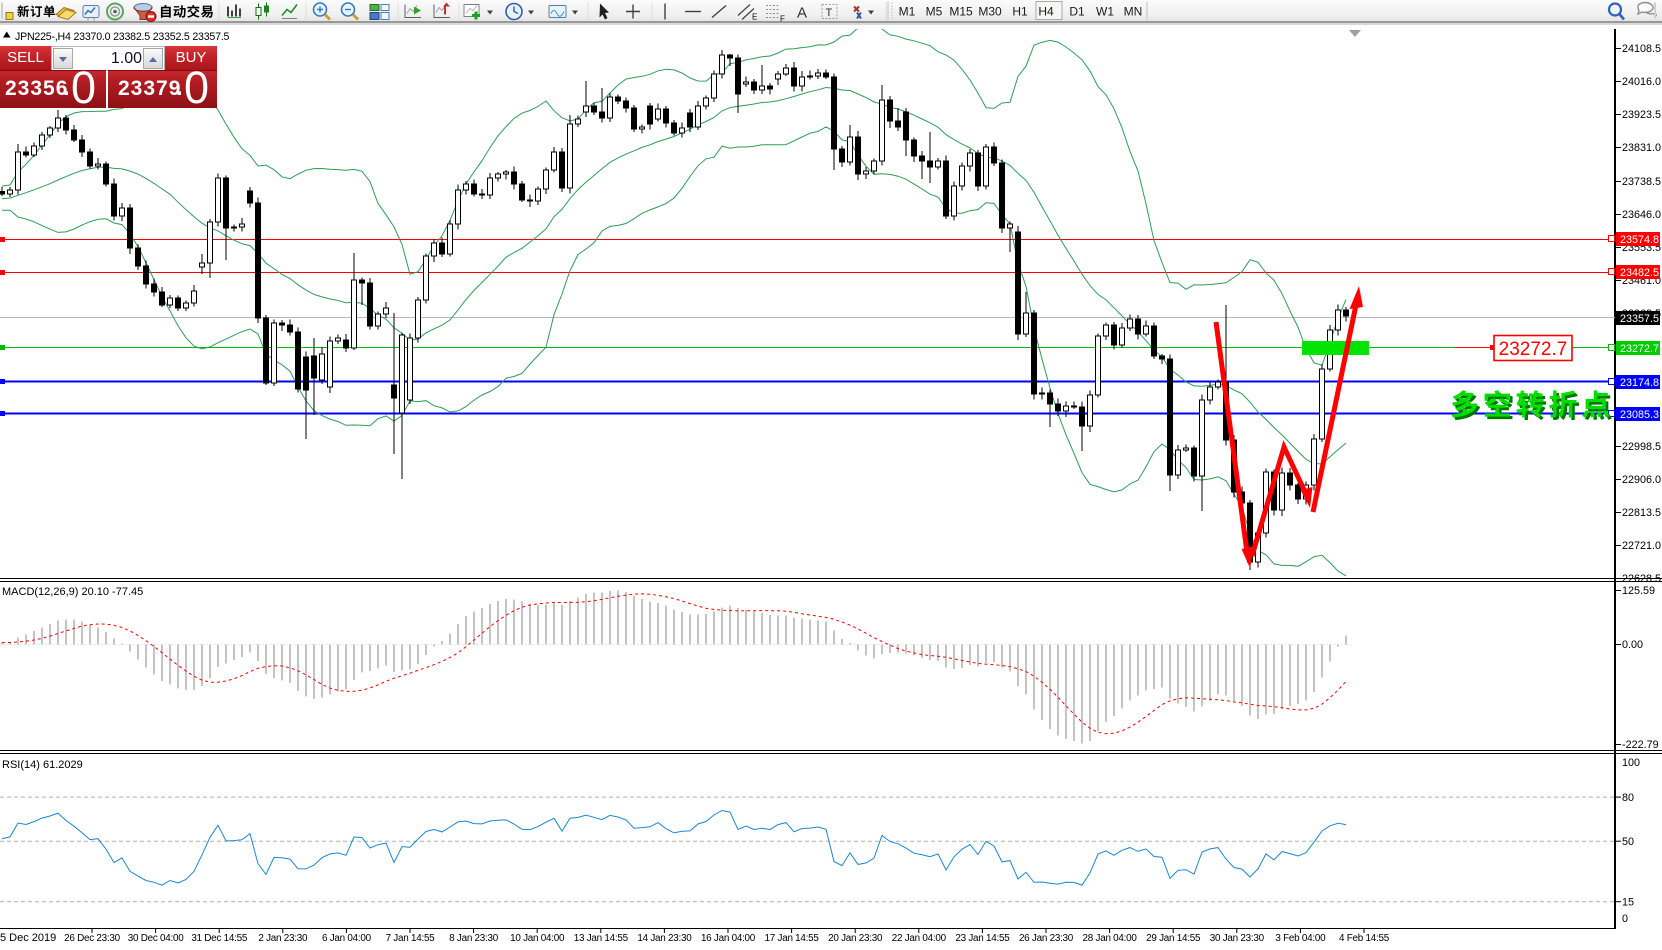 This screenshot has width=1662, height=950. I want to click on svg-text: 23646.0, so click(1641, 215).